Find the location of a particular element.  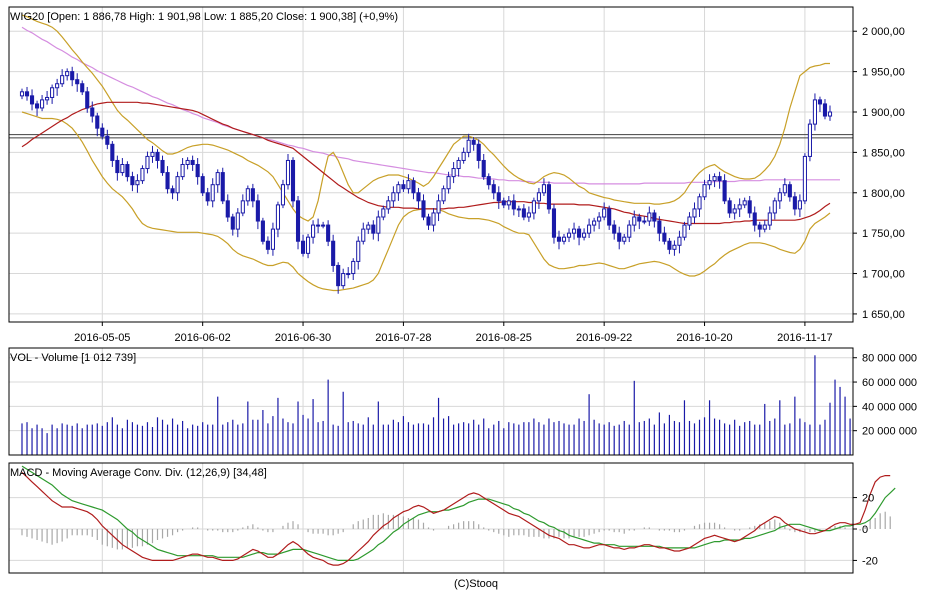

price-x-tick-label: 2016-06-02 is located at coordinates (203, 338).